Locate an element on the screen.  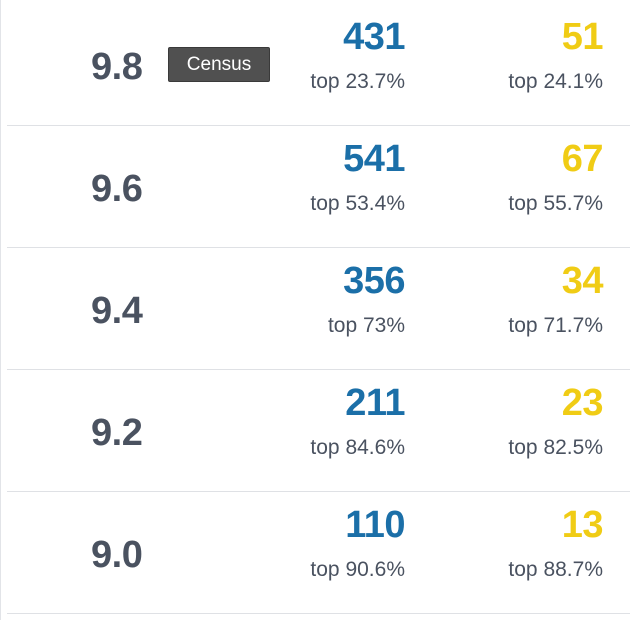
census-rank: top 84.6% is located at coordinates (357, 447).